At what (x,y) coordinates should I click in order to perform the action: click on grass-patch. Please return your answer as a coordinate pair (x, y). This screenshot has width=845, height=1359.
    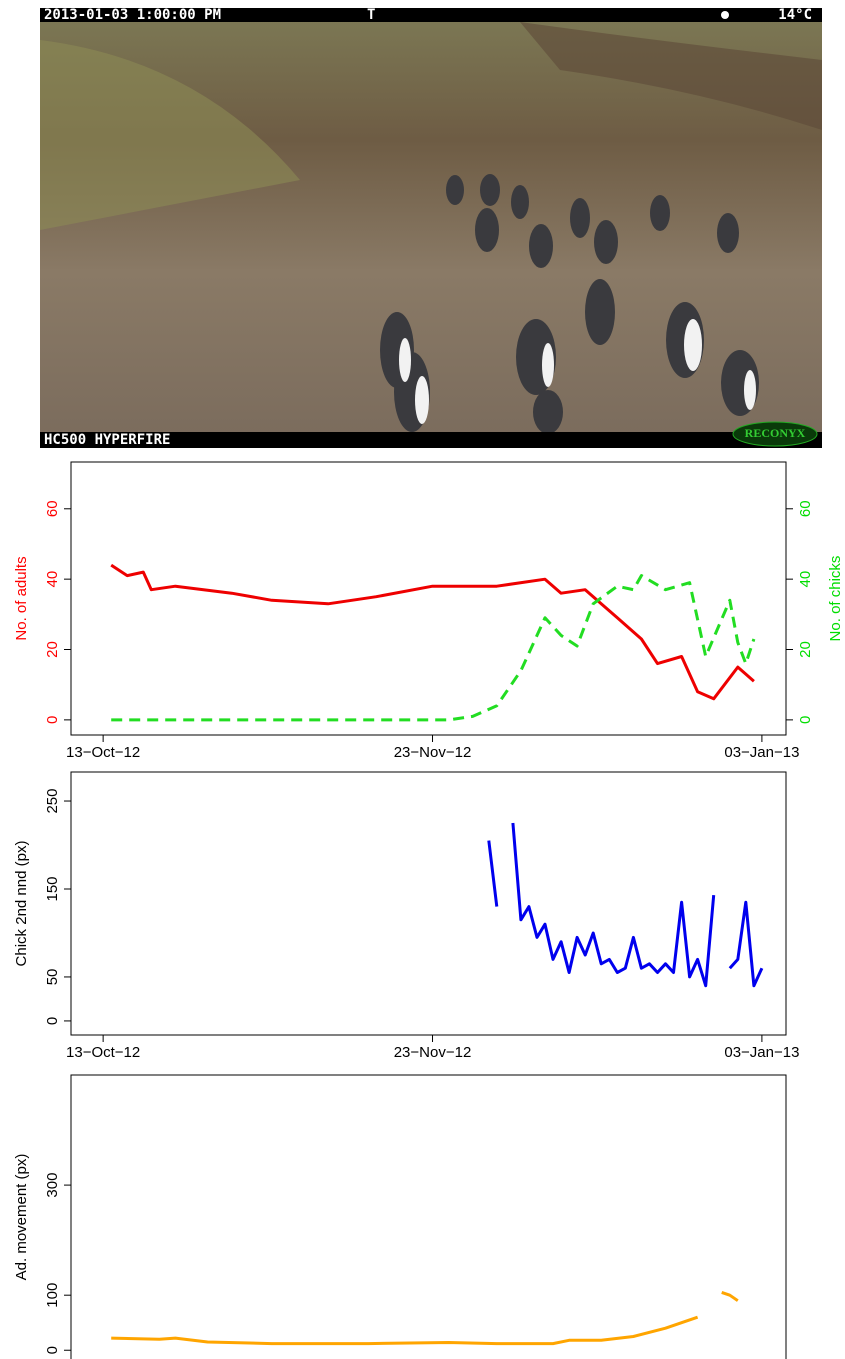
    Looking at the image, I should click on (170, 135).